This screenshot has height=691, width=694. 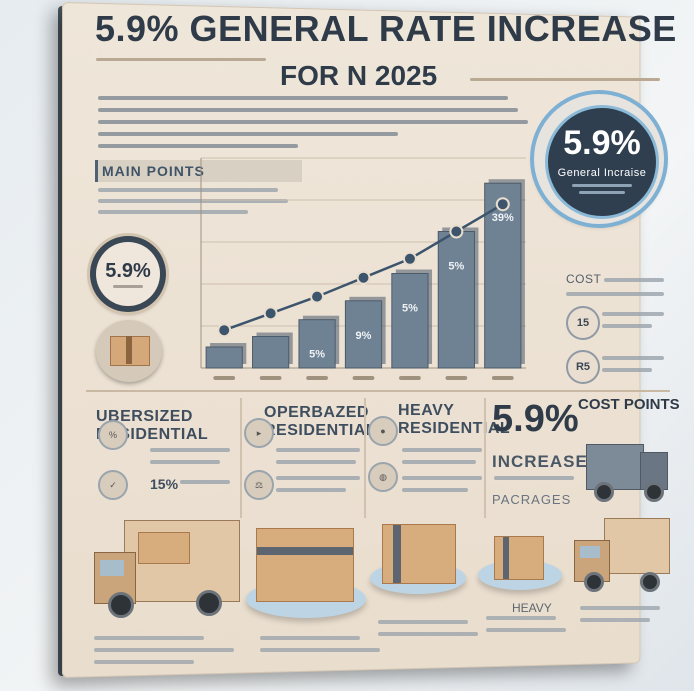 I want to click on section-divider, so click(x=378, y=391).